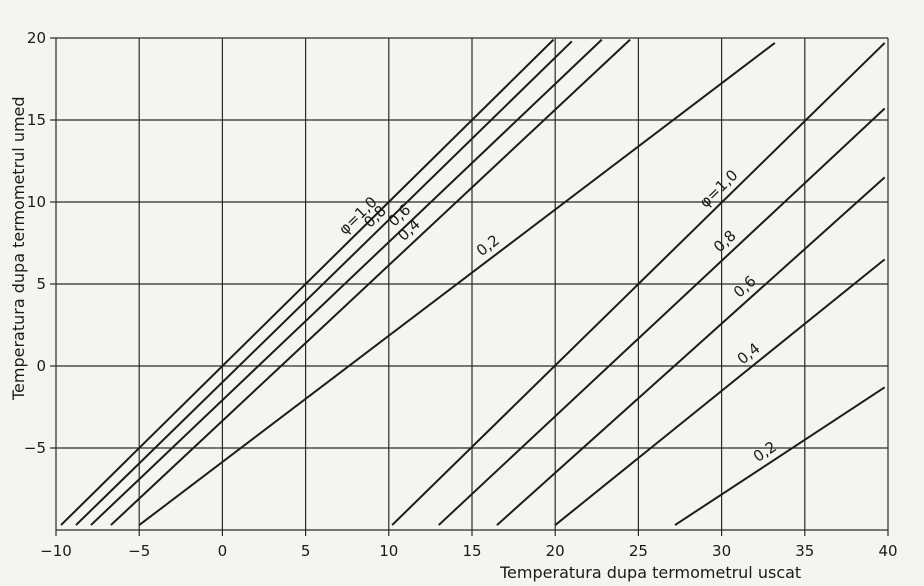  I want to click on y-axis-label: Temperatura dupa termometrul umed, so click(18, 248).